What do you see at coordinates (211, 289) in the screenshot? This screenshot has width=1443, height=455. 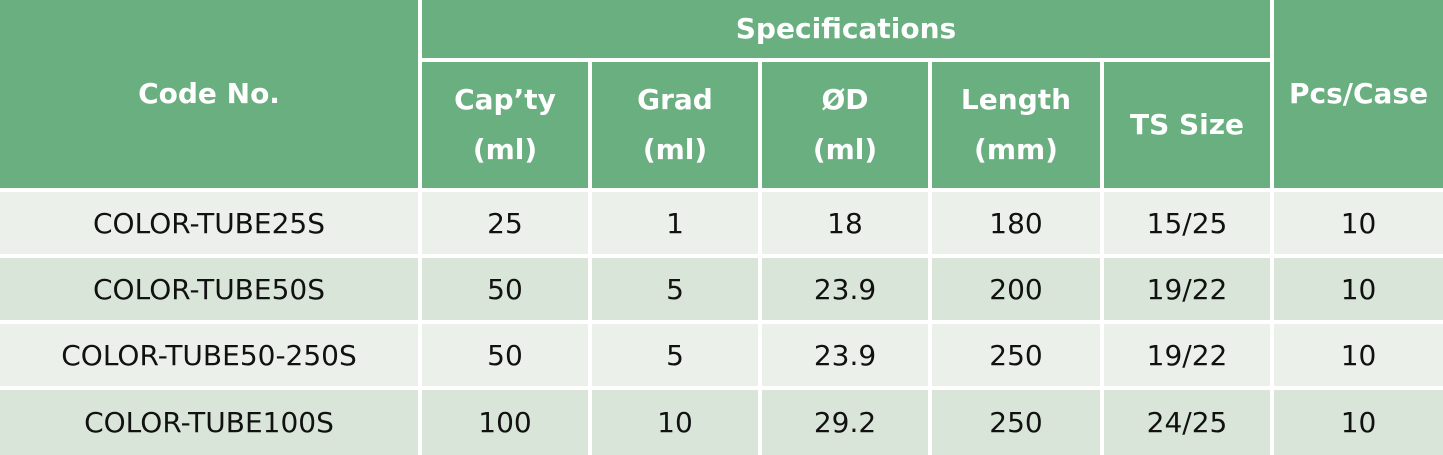 I see `cell: COLOR-TUBE50S` at bounding box center [211, 289].